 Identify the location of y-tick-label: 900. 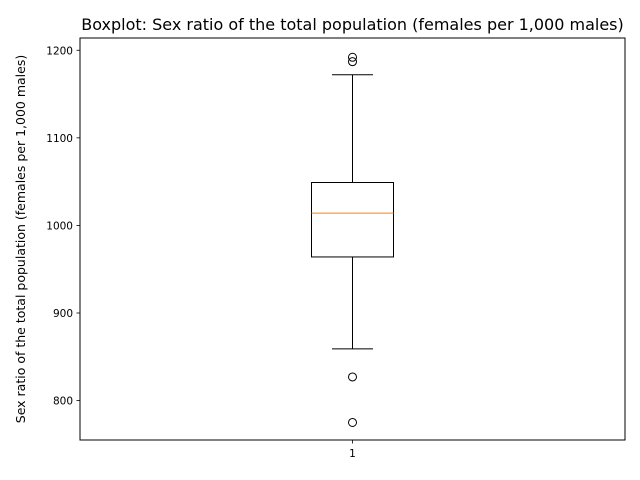
(63, 314).